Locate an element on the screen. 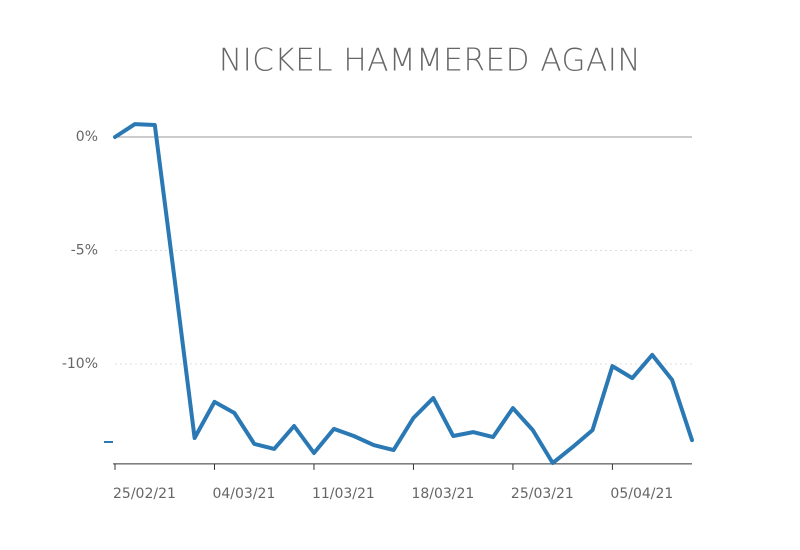 The height and width of the screenshot is (550, 800). x-tick-label: 04/03/21 is located at coordinates (243, 494).